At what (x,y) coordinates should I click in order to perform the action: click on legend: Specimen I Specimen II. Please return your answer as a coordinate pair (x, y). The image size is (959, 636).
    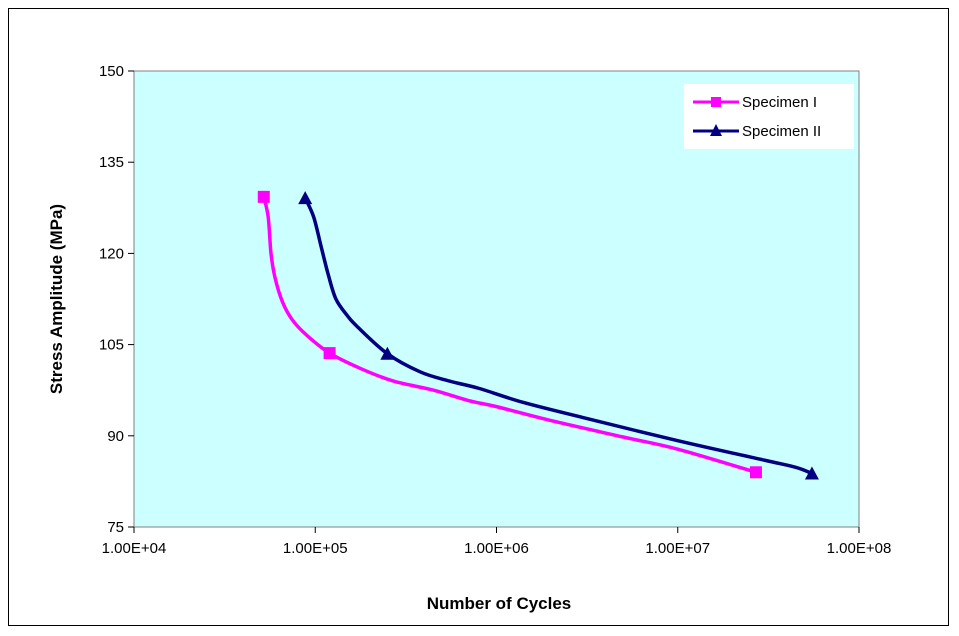
    Looking at the image, I should click on (769, 116).